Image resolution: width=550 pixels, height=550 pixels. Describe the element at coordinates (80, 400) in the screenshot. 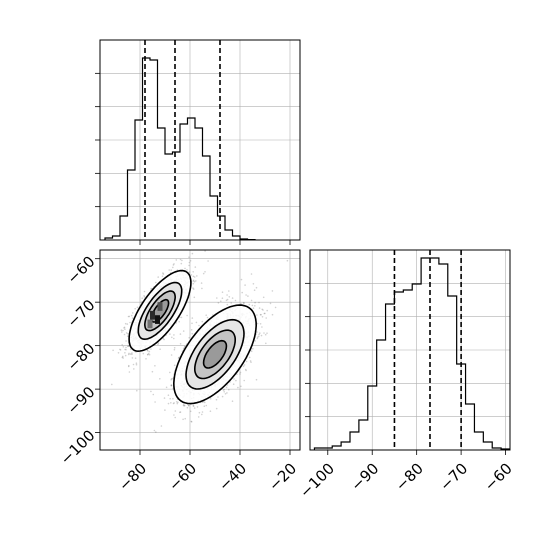

I see `y-tick-label: −90` at that location.